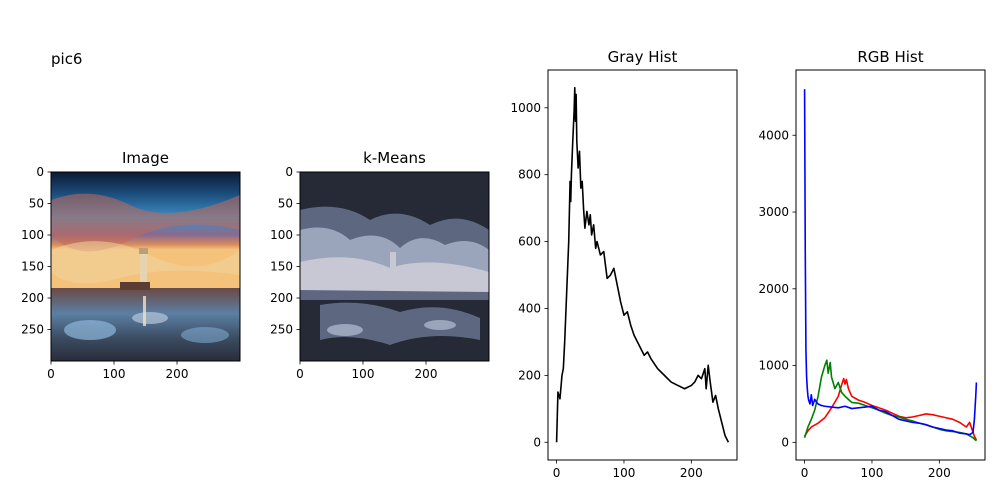  Describe the element at coordinates (281, 298) in the screenshot. I see `kmeans-y-tick-label: 200` at that location.